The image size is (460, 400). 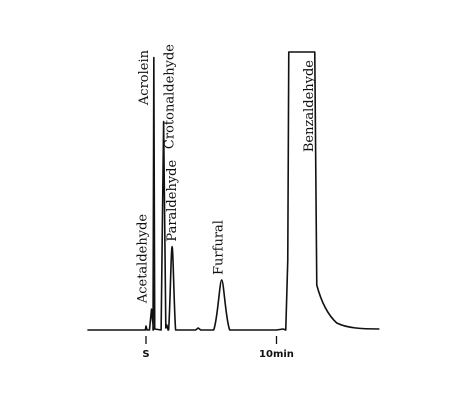 I want to click on peak-label-crotonaldehyde: Crotonaldehyde, so click(x=170, y=96).